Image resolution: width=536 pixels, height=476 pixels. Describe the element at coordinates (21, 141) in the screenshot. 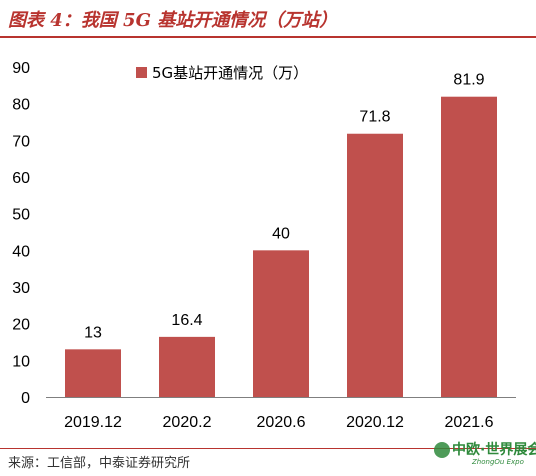

I see `y-tick-label: 70` at that location.